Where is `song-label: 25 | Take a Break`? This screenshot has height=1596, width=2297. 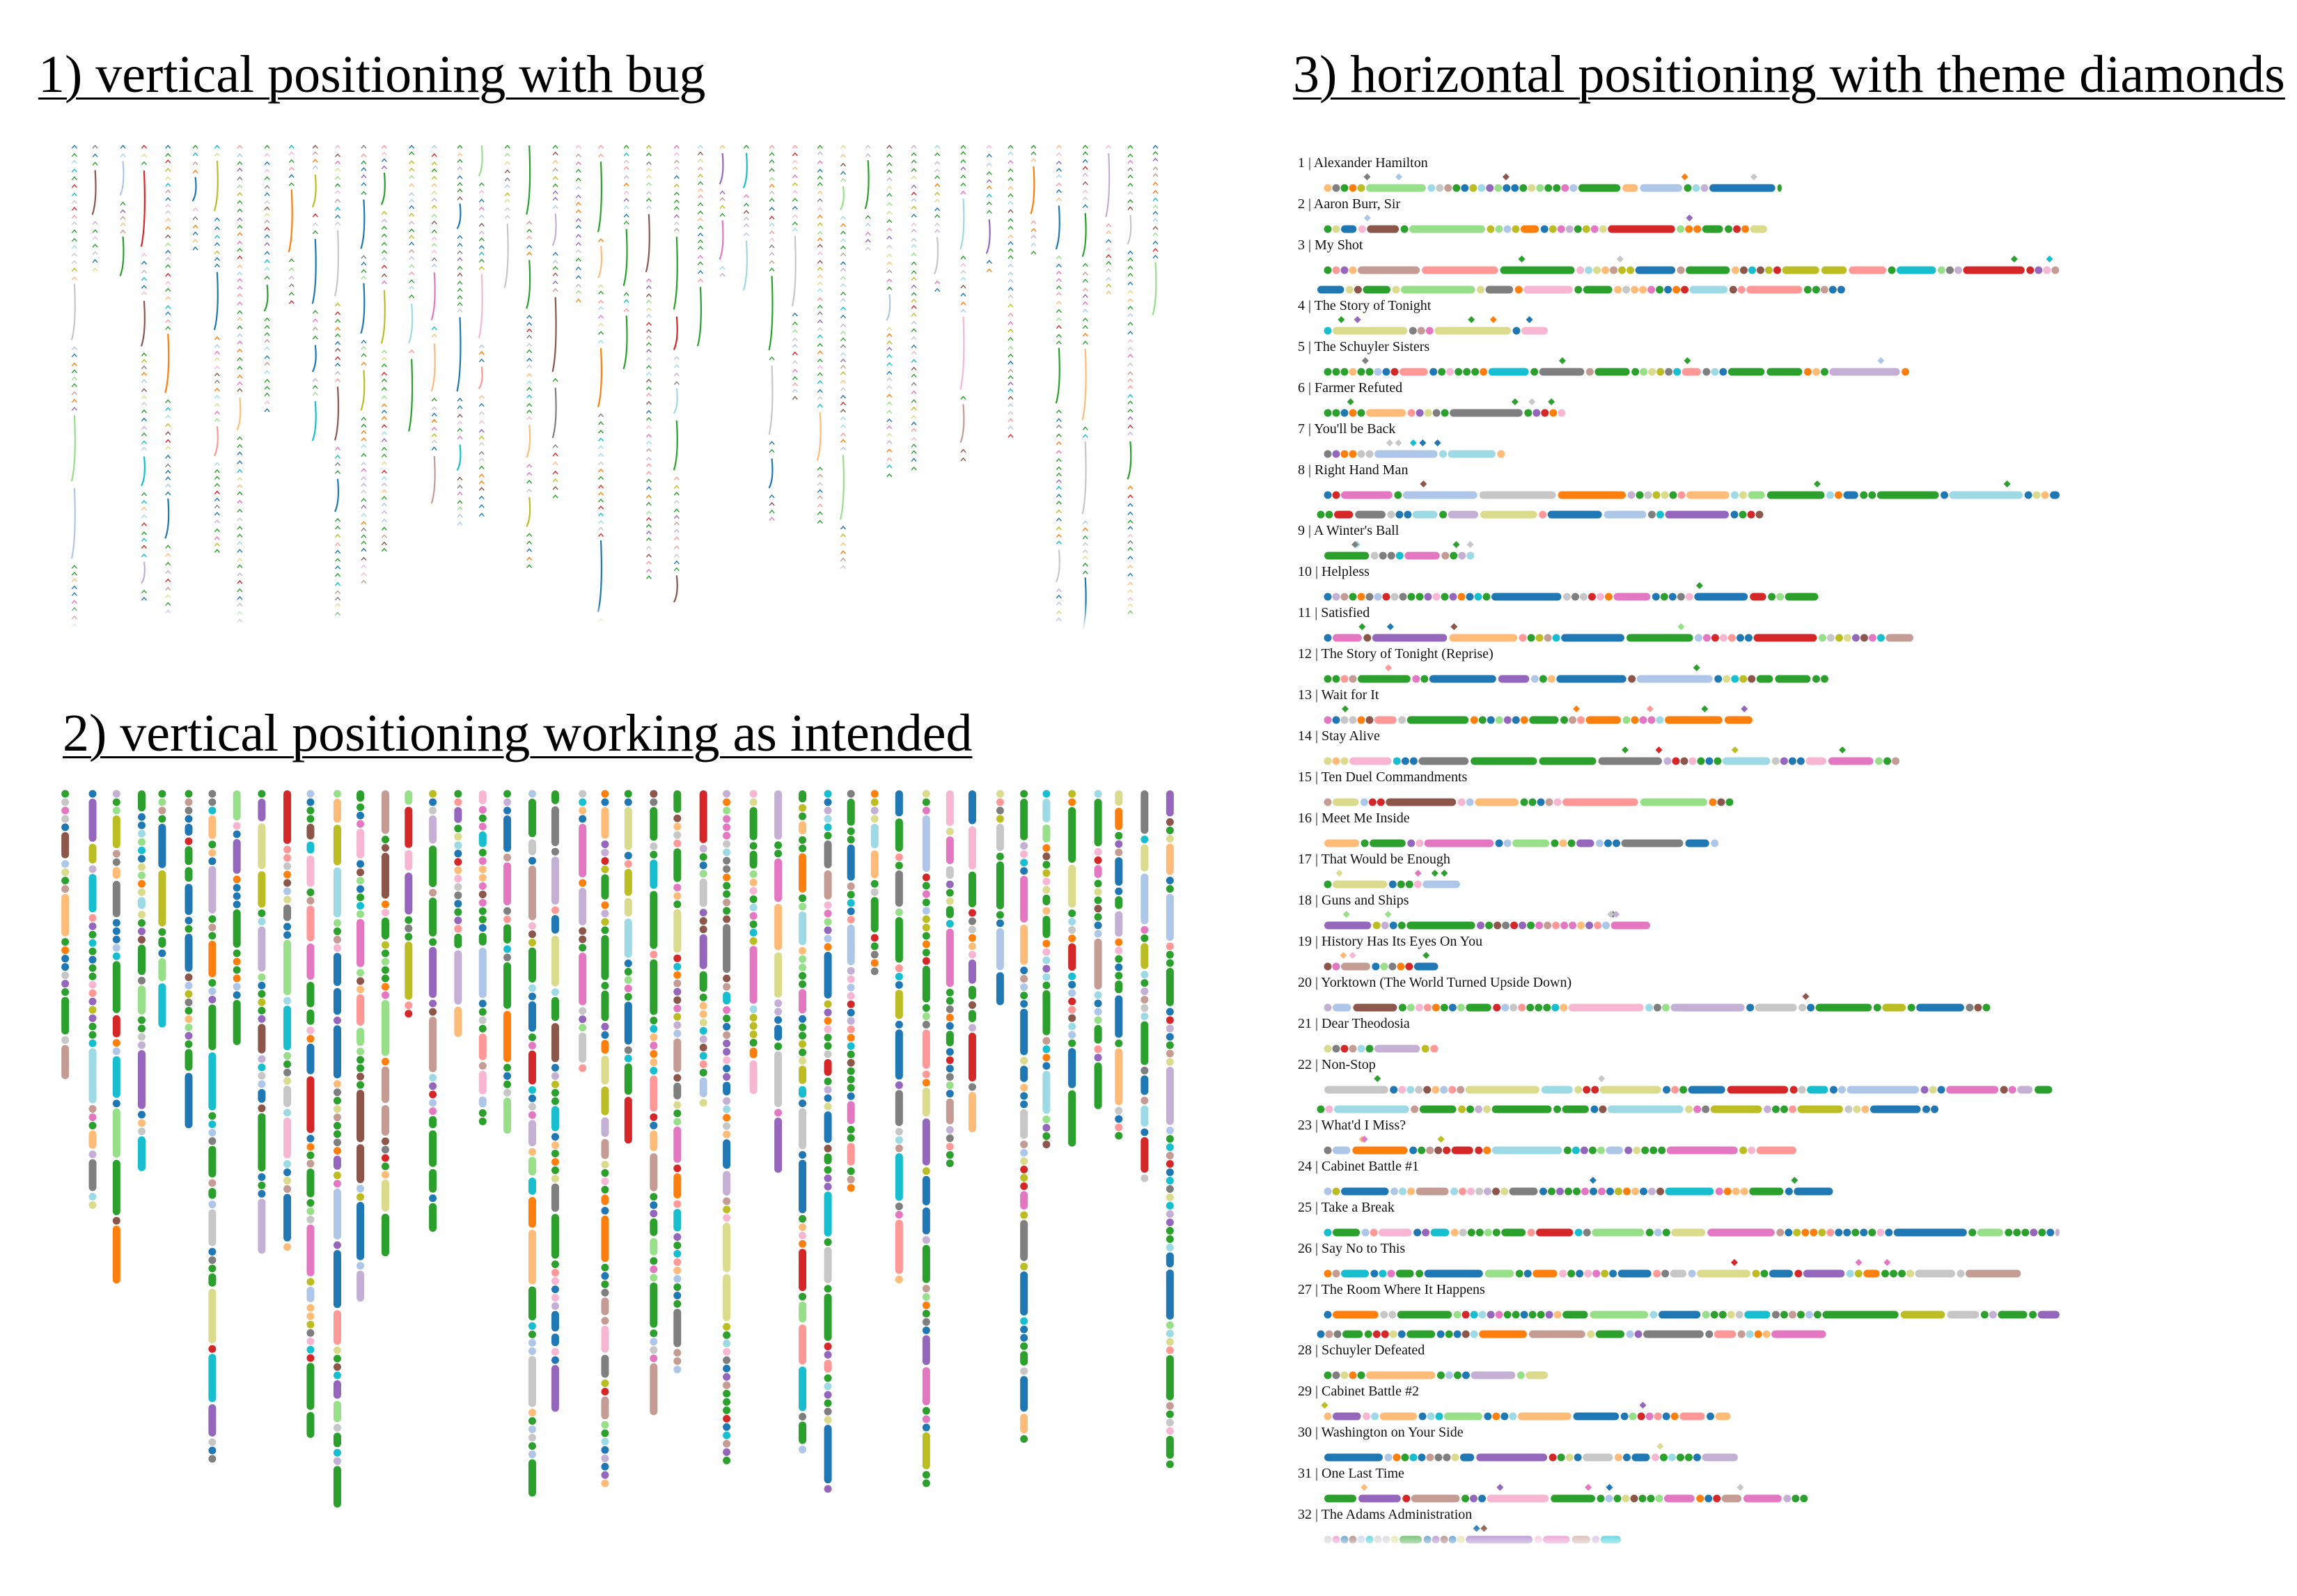 song-label: 25 | Take a Break is located at coordinates (1346, 1208).